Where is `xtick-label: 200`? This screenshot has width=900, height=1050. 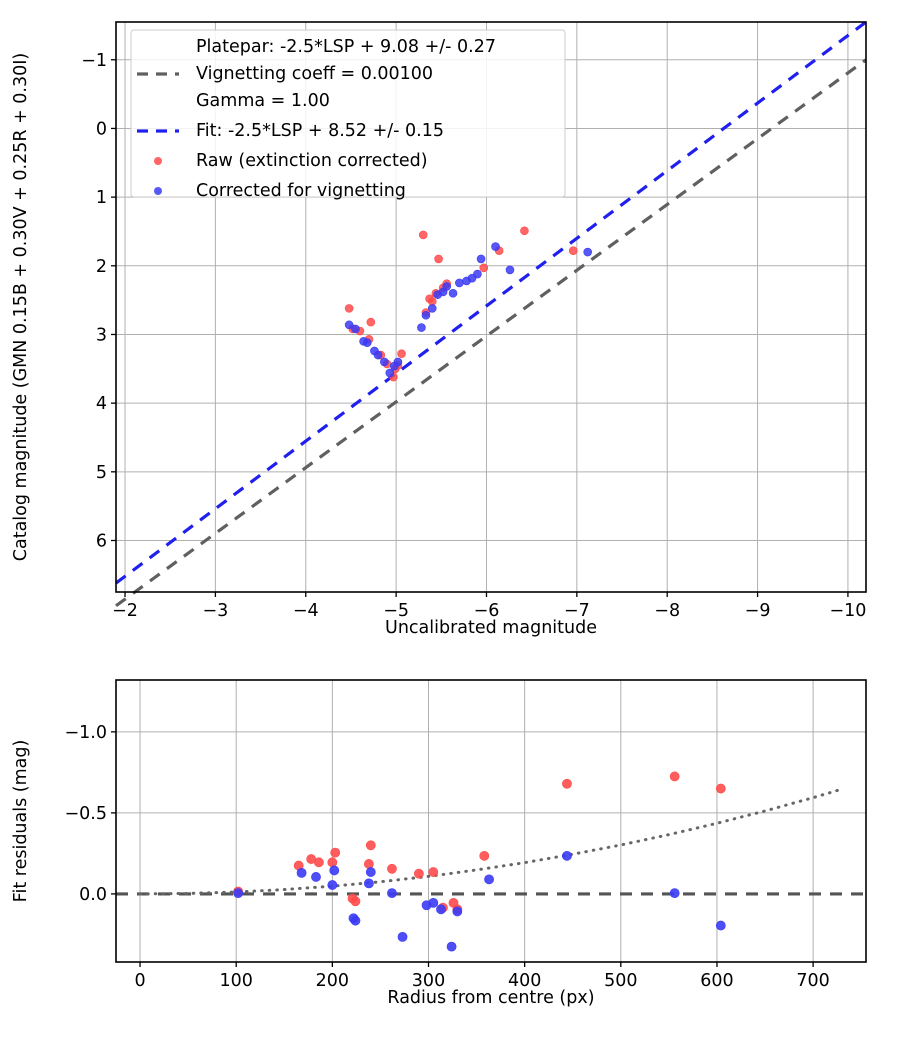 xtick-label: 200 is located at coordinates (332, 981).